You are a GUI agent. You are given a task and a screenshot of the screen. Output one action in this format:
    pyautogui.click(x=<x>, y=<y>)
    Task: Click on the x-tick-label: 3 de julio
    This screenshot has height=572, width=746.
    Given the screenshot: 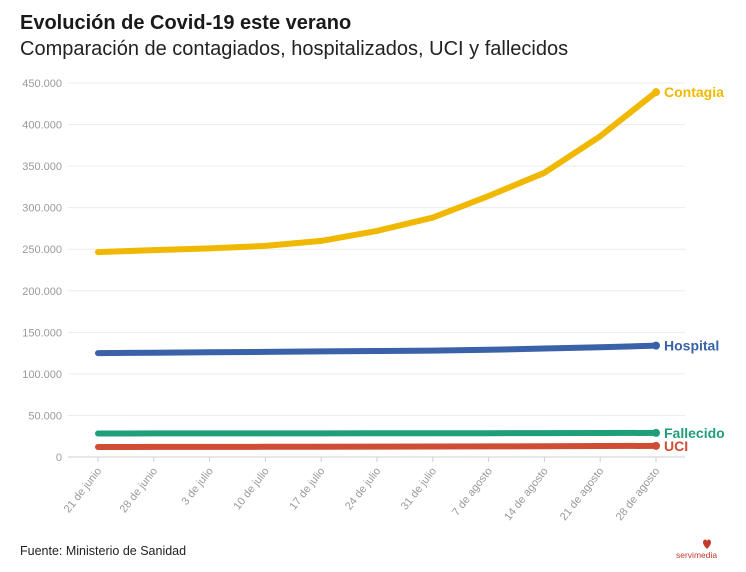 What is the action you would take?
    pyautogui.click(x=197, y=486)
    